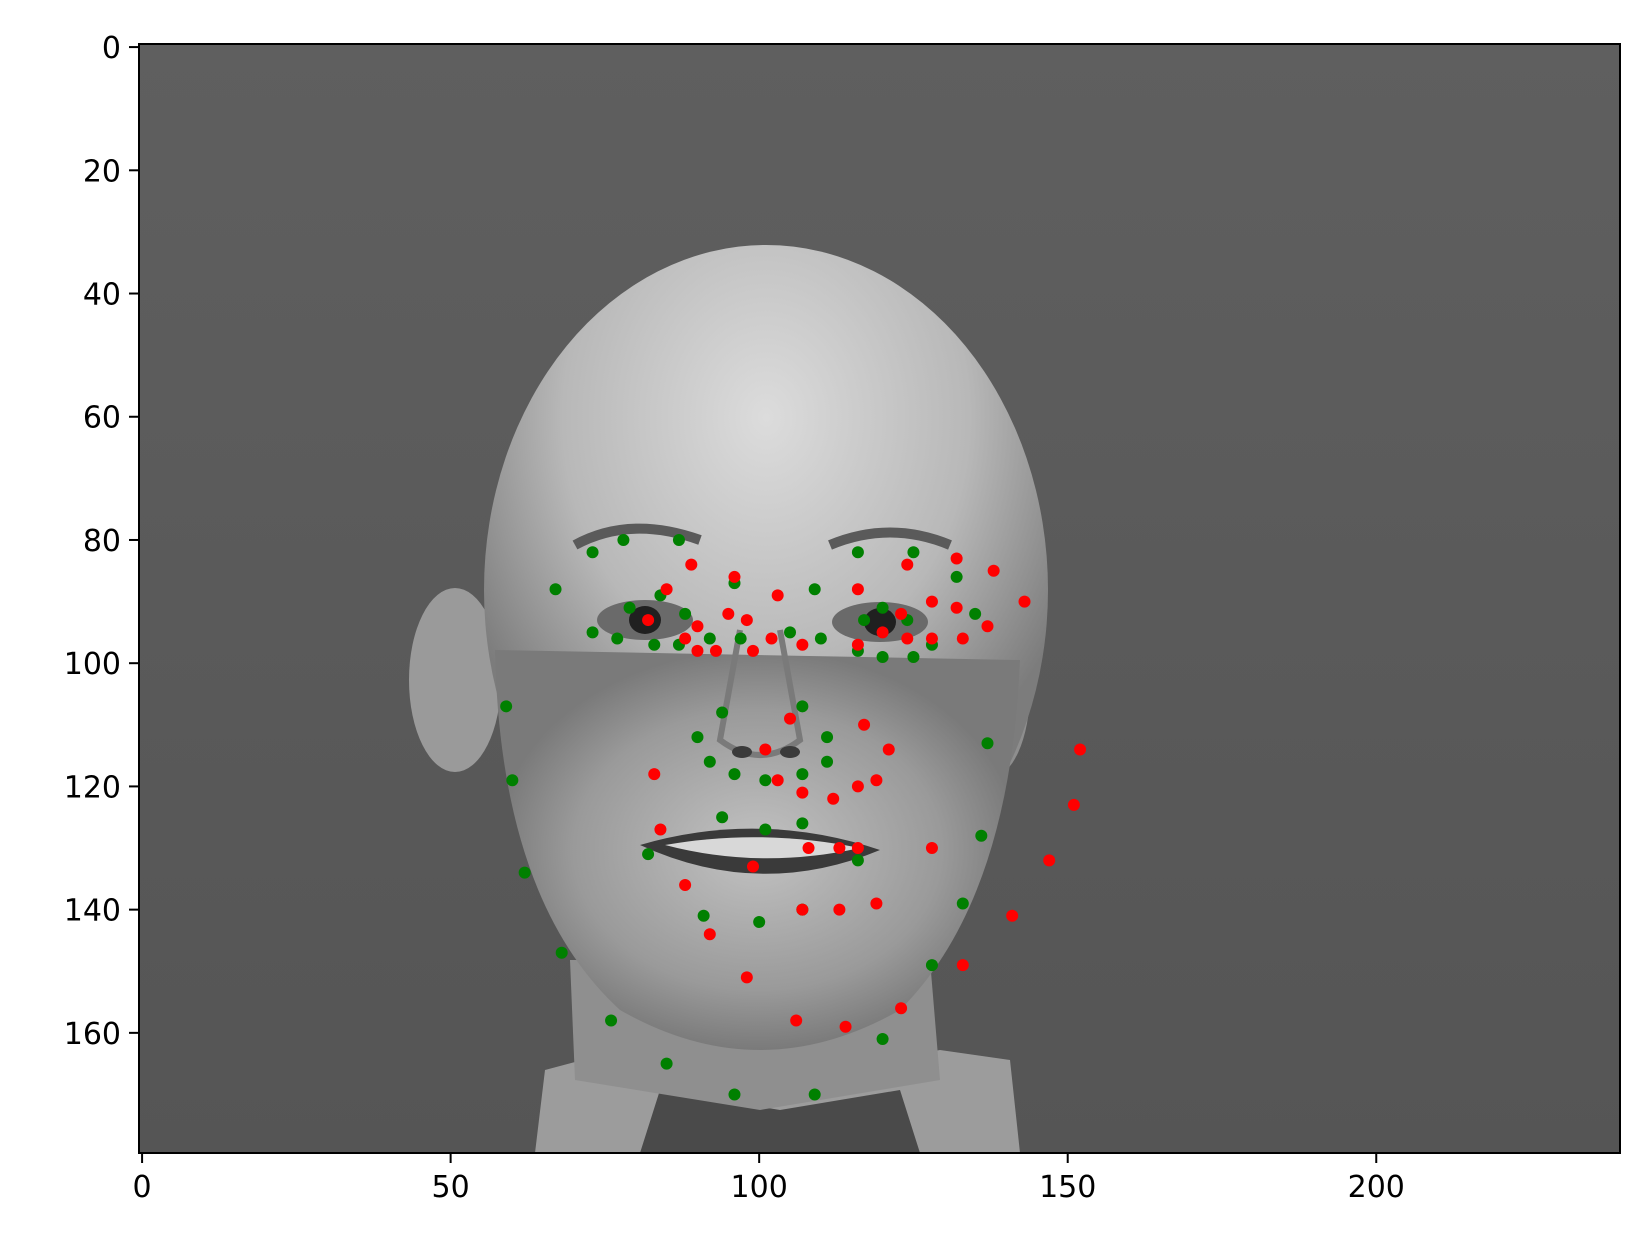  What do you see at coordinates (102, 295) in the screenshot?
I see `y-tick-label: 40` at bounding box center [102, 295].